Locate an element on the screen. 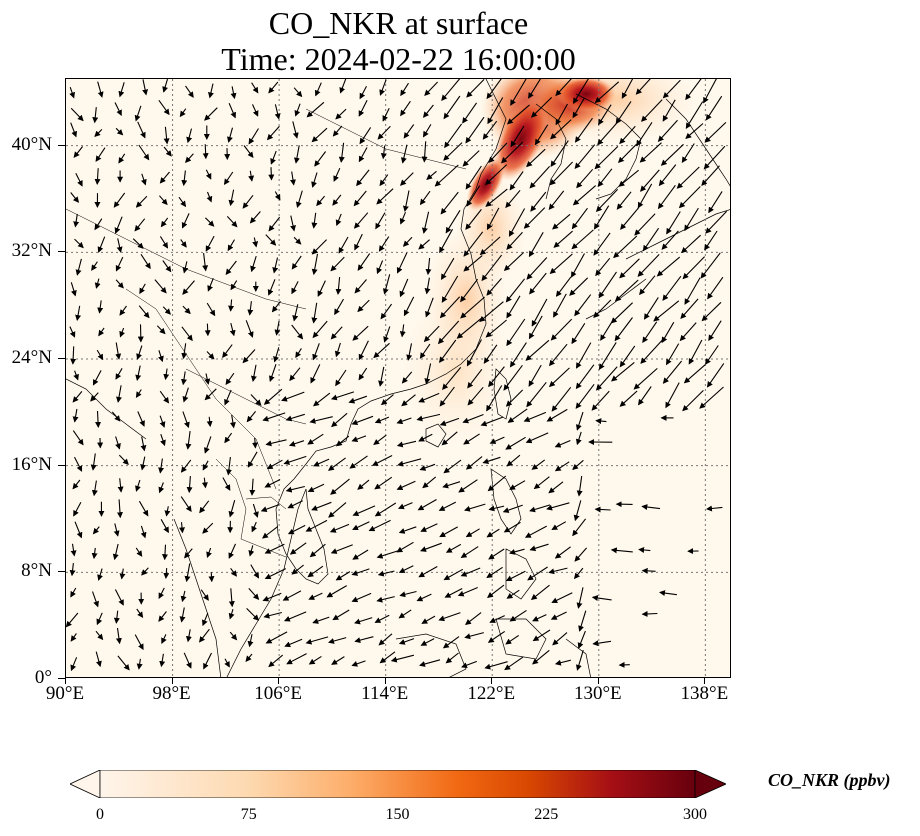  colorbar-tick-label: 0 is located at coordinates (100, 814).